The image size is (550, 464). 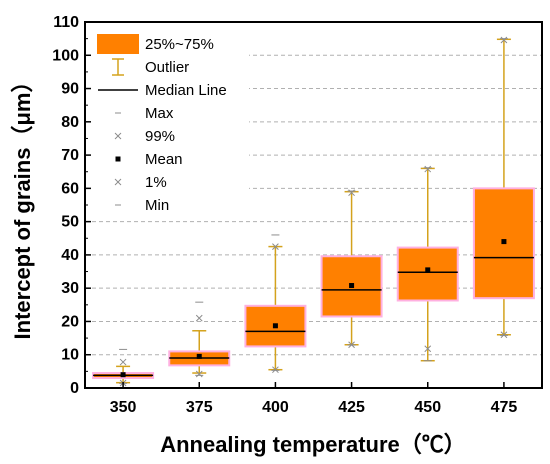 I want to click on legend-item-outlier: Outlier, so click(x=150, y=67).